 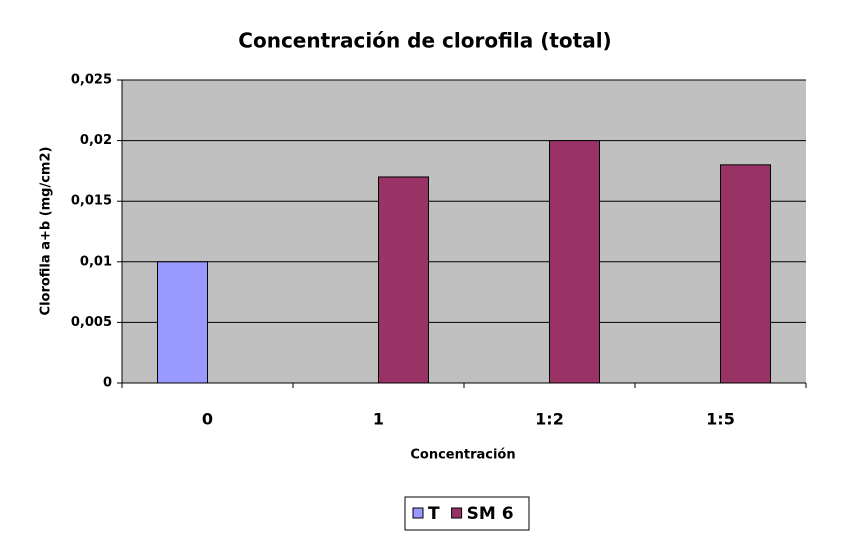 What do you see at coordinates (424, 41) in the screenshot?
I see `chart-title: Concentración de clorofila (total)` at bounding box center [424, 41].